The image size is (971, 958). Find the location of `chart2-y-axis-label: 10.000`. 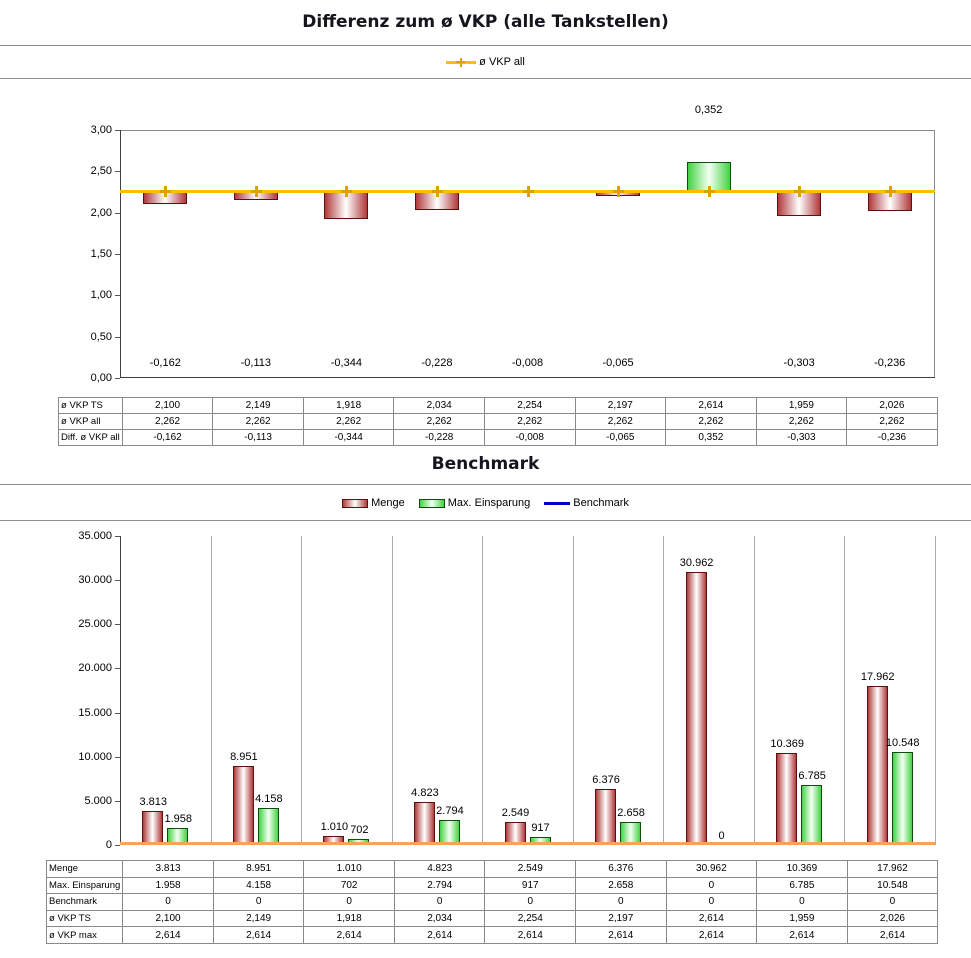

chart2-y-axis-label: 10.000 is located at coordinates (95, 756).